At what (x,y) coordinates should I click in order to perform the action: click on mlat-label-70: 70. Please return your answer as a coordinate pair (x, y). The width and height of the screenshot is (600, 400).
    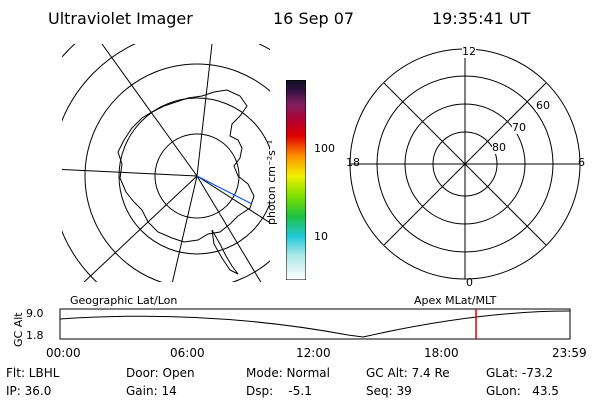
    Looking at the image, I should click on (519, 127).